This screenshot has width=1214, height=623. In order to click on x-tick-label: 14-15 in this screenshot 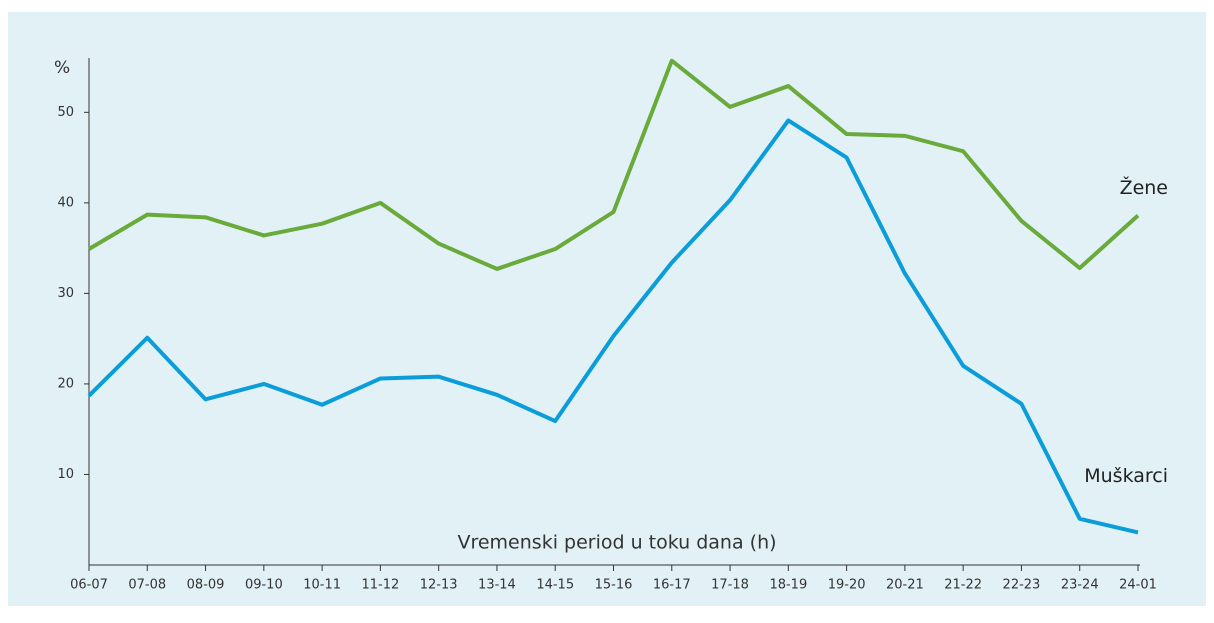, I will do `click(555, 585)`.